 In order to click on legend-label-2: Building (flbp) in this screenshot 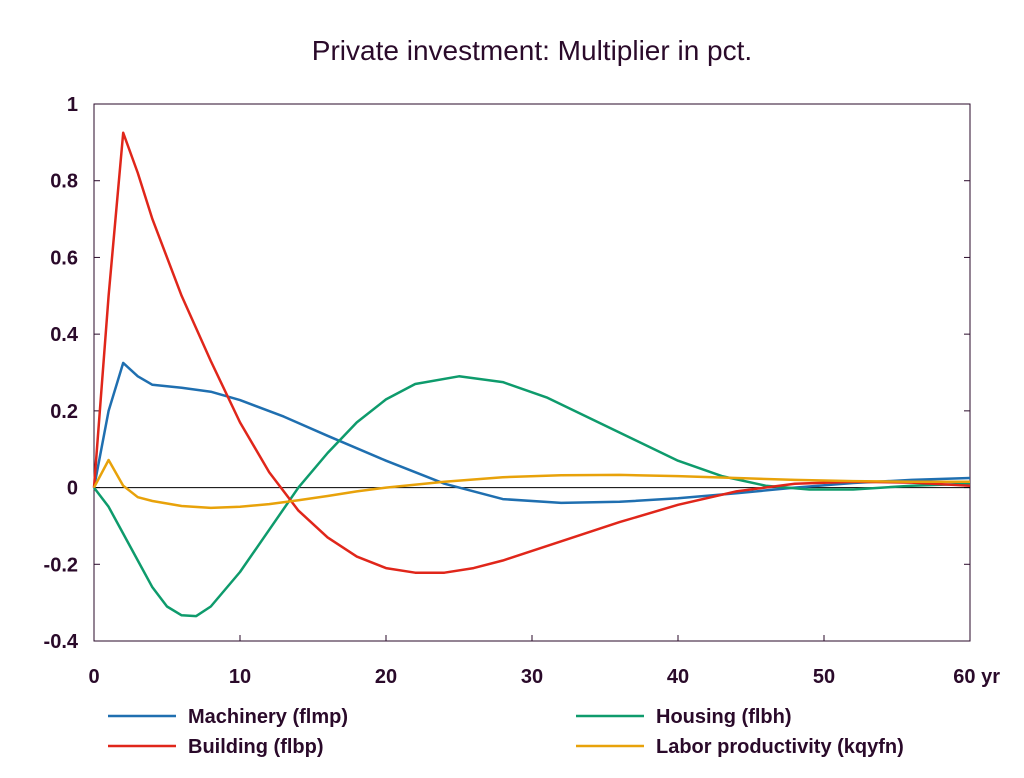, I will do `click(256, 747)`.